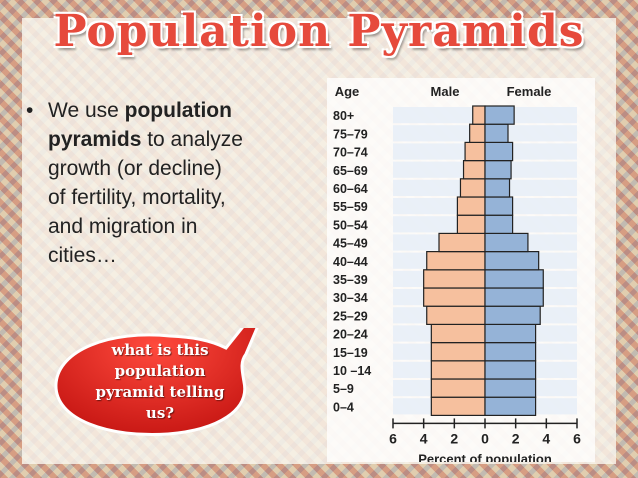 This screenshot has height=478, width=638. I want to click on bullet-fragment: We use, so click(86, 110).